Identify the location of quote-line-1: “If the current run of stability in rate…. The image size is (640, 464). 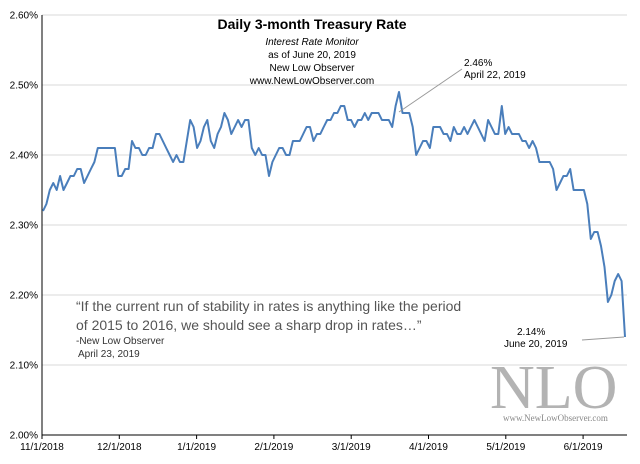
(268, 306).